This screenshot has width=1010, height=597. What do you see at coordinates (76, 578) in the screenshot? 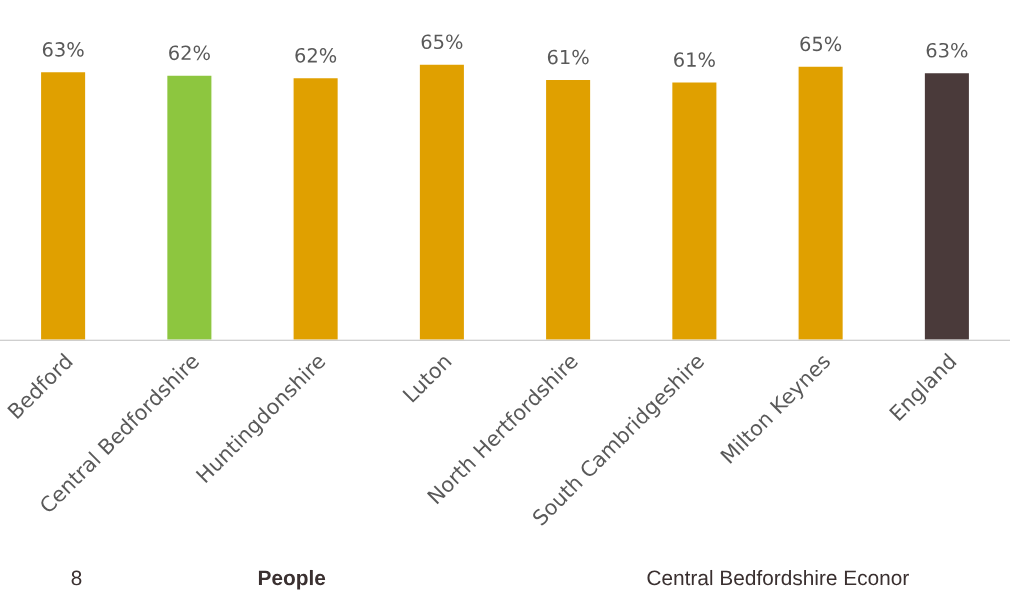
I see `text: 8` at bounding box center [76, 578].